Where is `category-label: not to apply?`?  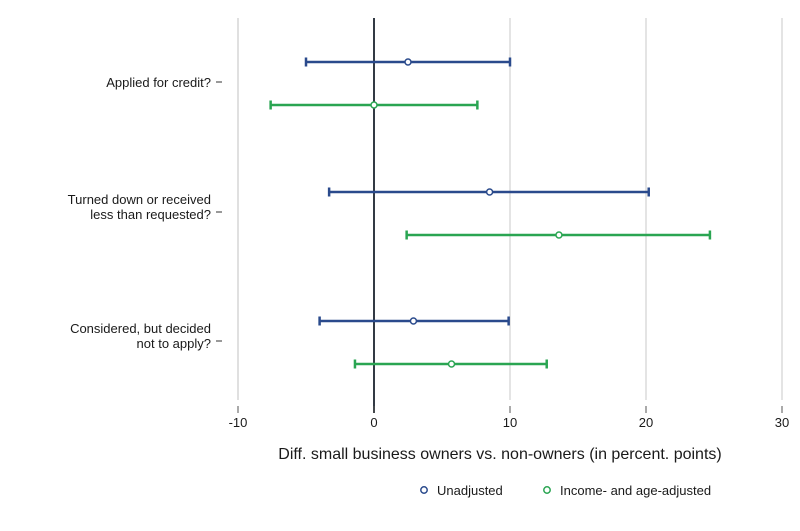
category-label: not to apply? is located at coordinates (174, 343).